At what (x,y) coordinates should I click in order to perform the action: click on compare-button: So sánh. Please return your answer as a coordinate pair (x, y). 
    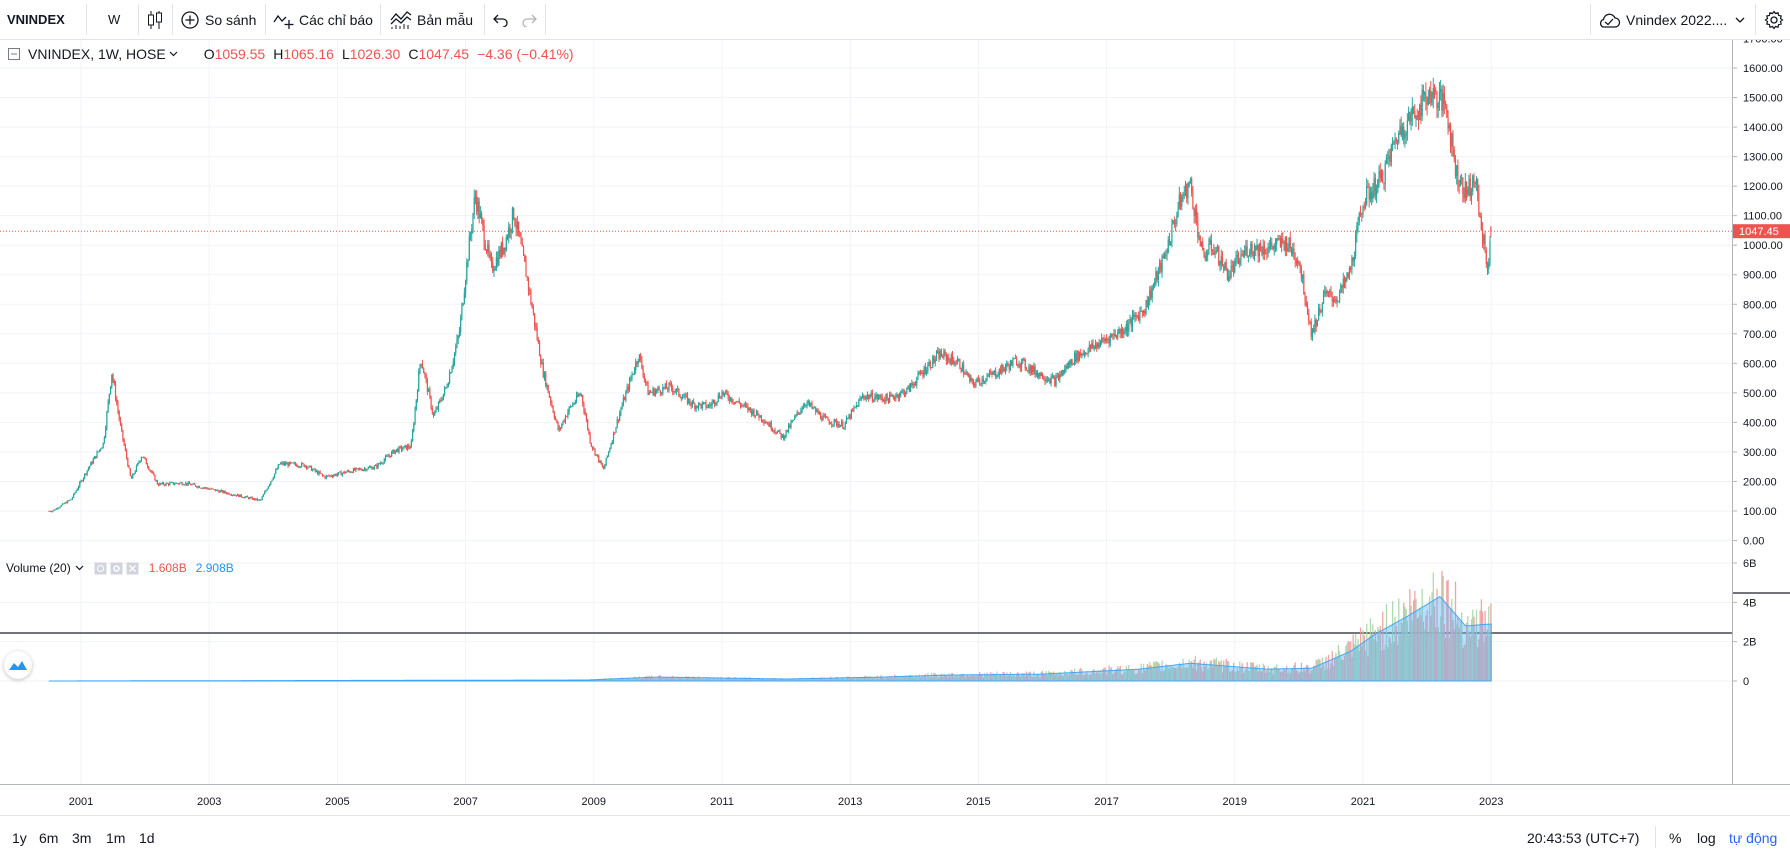
    Looking at the image, I should click on (218, 19).